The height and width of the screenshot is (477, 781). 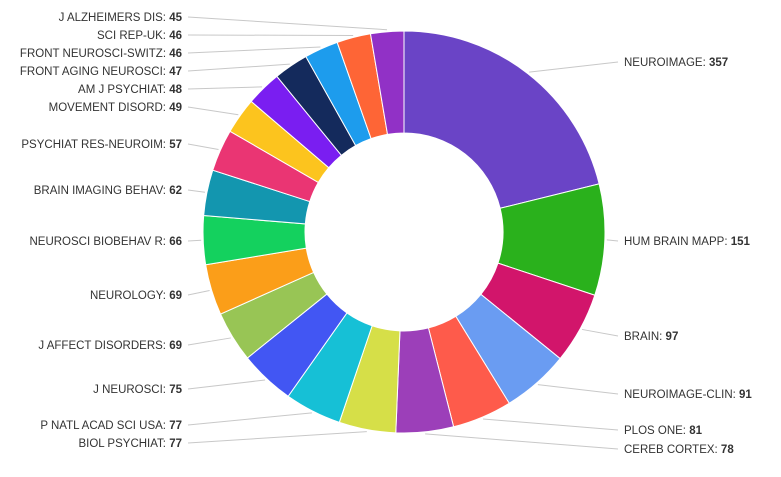 I want to click on slice-label-name: BRAIN IMAGING BEHAV:, so click(x=101, y=191).